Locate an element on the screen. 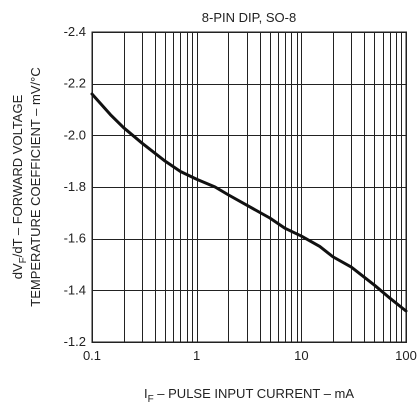 The width and height of the screenshot is (418, 409). x-axis-title-rest: – PULSE INPUT CURRENT – mA is located at coordinates (254, 393).